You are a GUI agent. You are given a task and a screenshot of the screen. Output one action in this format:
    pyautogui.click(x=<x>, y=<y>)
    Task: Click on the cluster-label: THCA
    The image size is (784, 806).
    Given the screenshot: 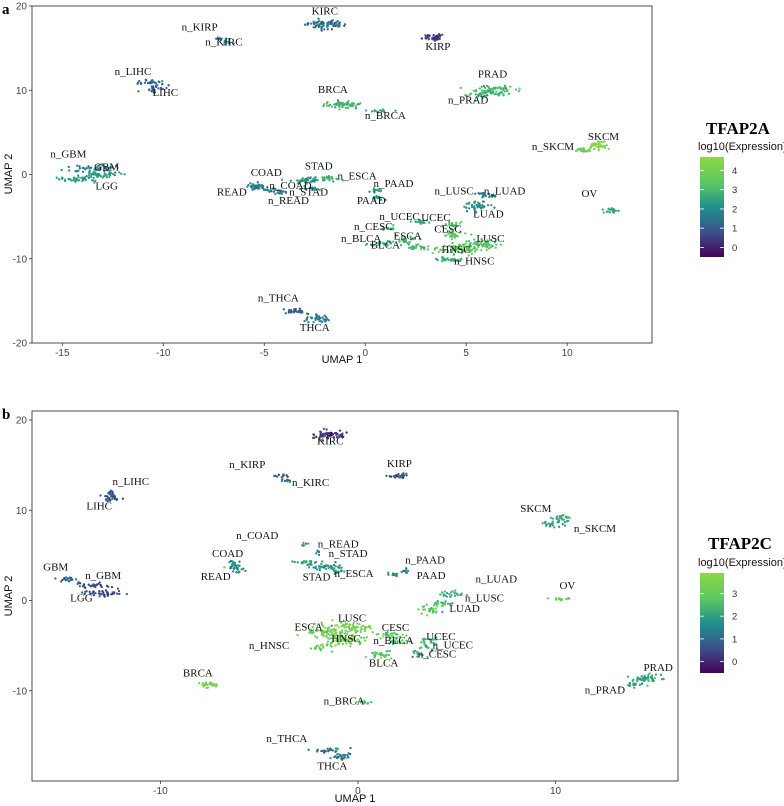 What is the action you would take?
    pyautogui.click(x=315, y=328)
    